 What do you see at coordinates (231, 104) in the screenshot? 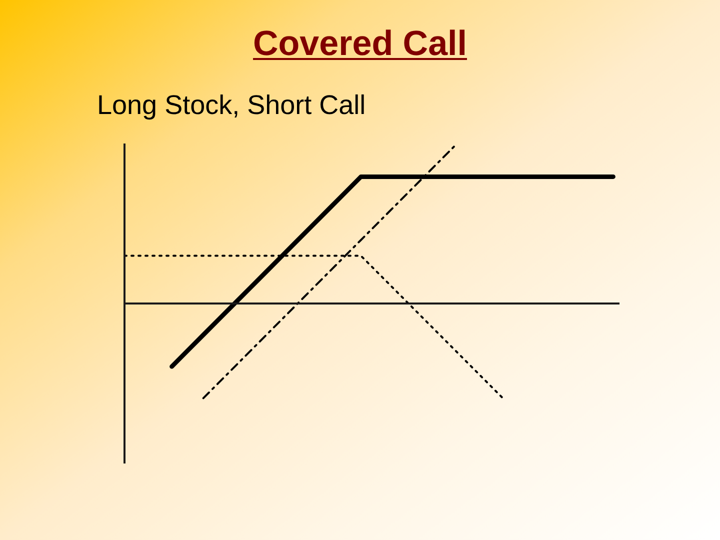
I see `chart-subtitle: Long Stock, Short Call` at bounding box center [231, 104].